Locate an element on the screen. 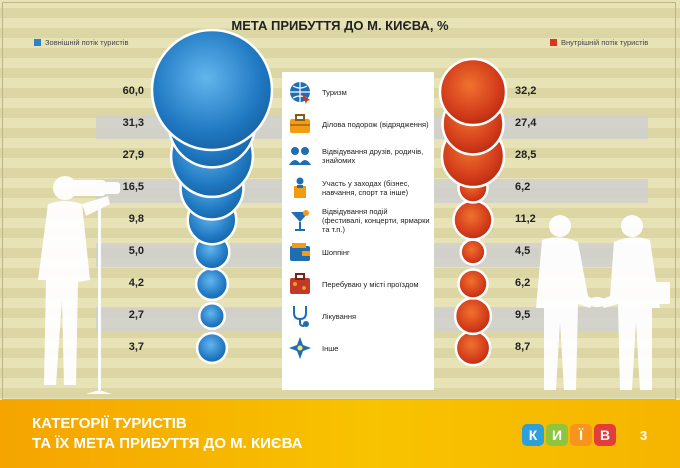  legend-internal: Внутрішній потік туристів is located at coordinates (599, 42).